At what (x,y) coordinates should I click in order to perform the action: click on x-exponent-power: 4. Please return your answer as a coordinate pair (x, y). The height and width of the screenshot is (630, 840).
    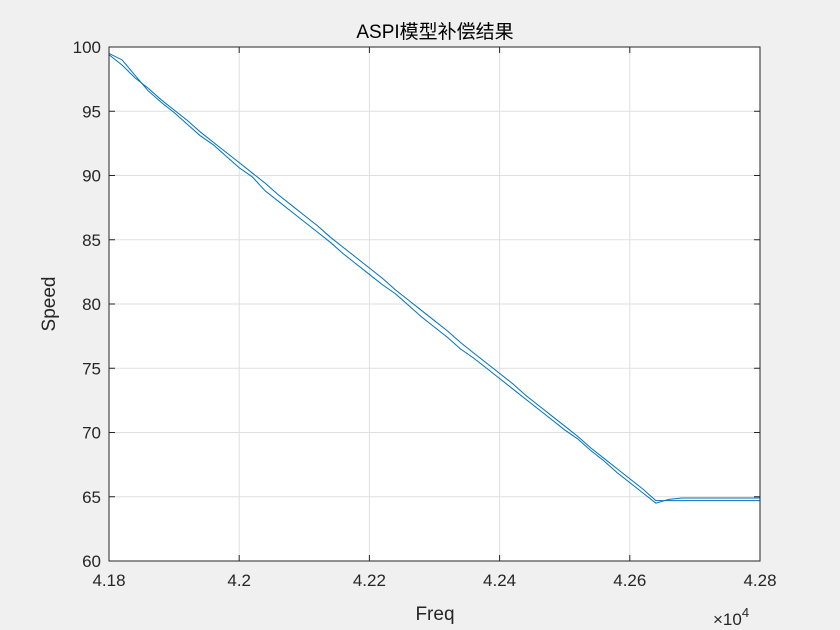
    Looking at the image, I should click on (745, 612).